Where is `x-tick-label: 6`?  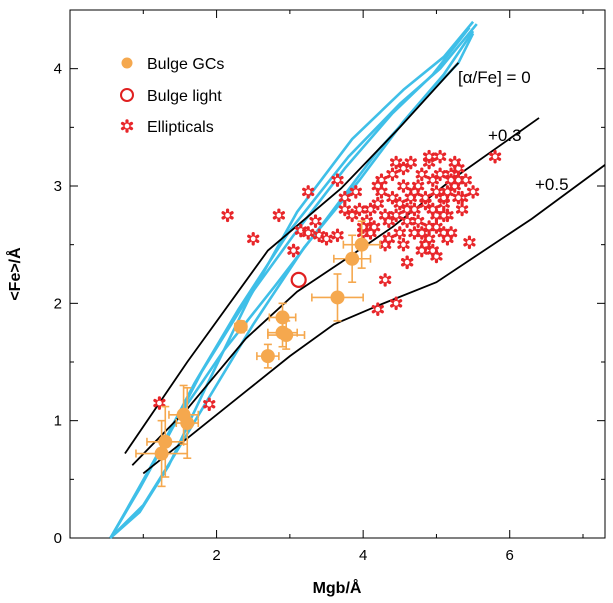
x-tick-label: 6 is located at coordinates (510, 555).